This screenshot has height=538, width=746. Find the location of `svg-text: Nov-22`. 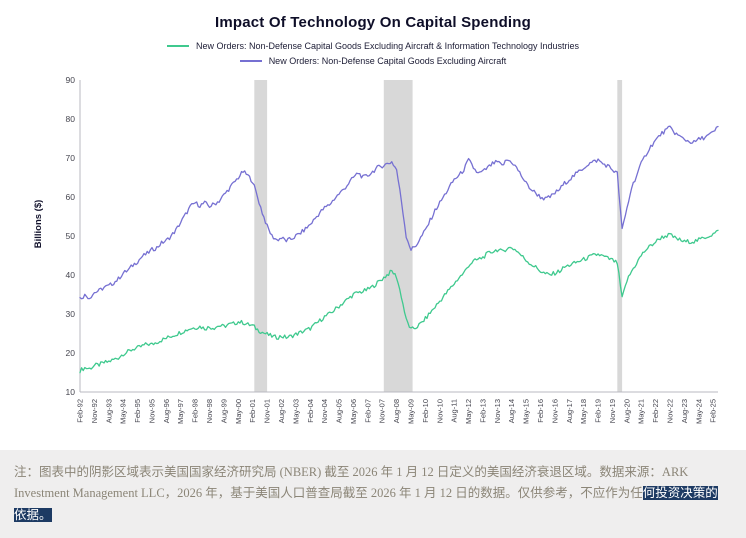

svg-text: Nov-22 is located at coordinates (670, 411).